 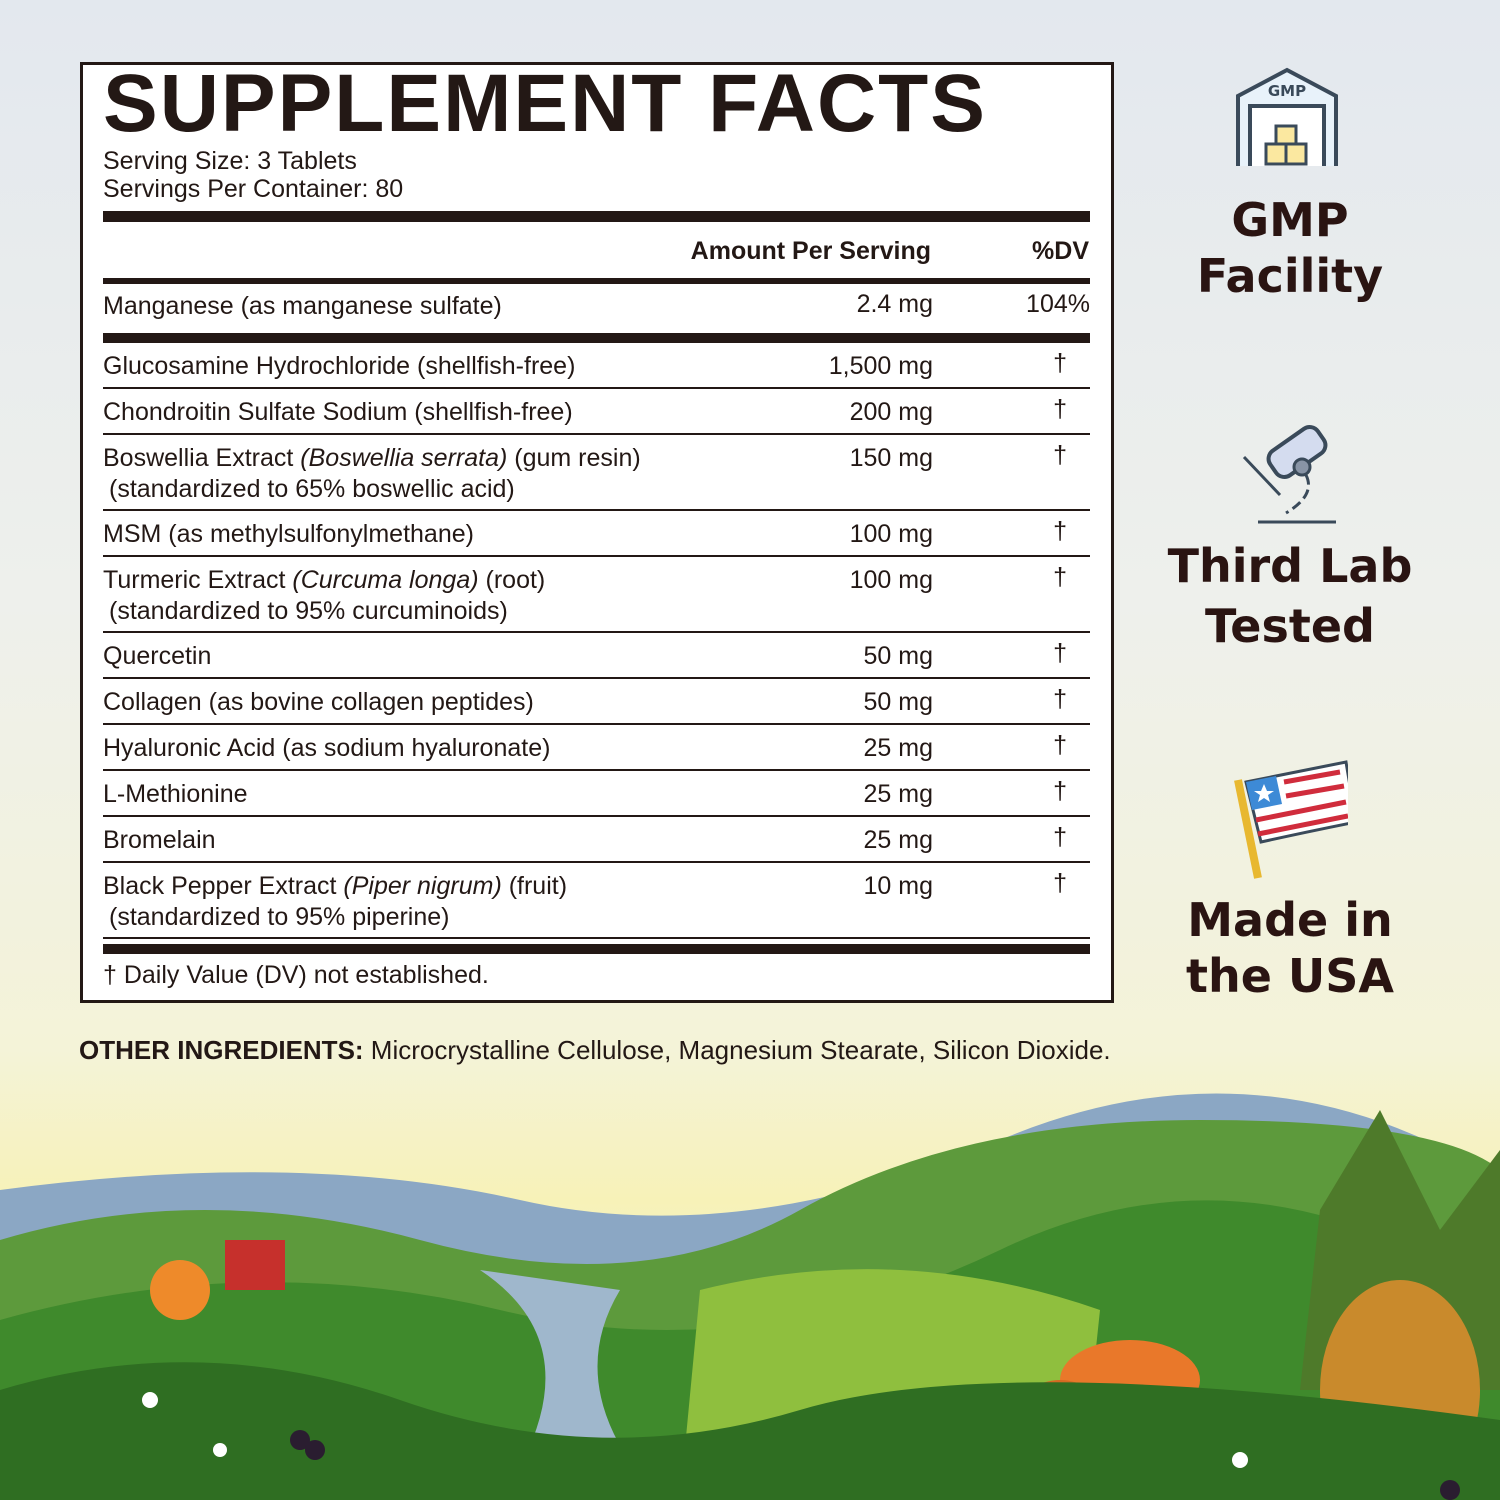 What do you see at coordinates (1289, 474) in the screenshot?
I see `microscope-icon` at bounding box center [1289, 474].